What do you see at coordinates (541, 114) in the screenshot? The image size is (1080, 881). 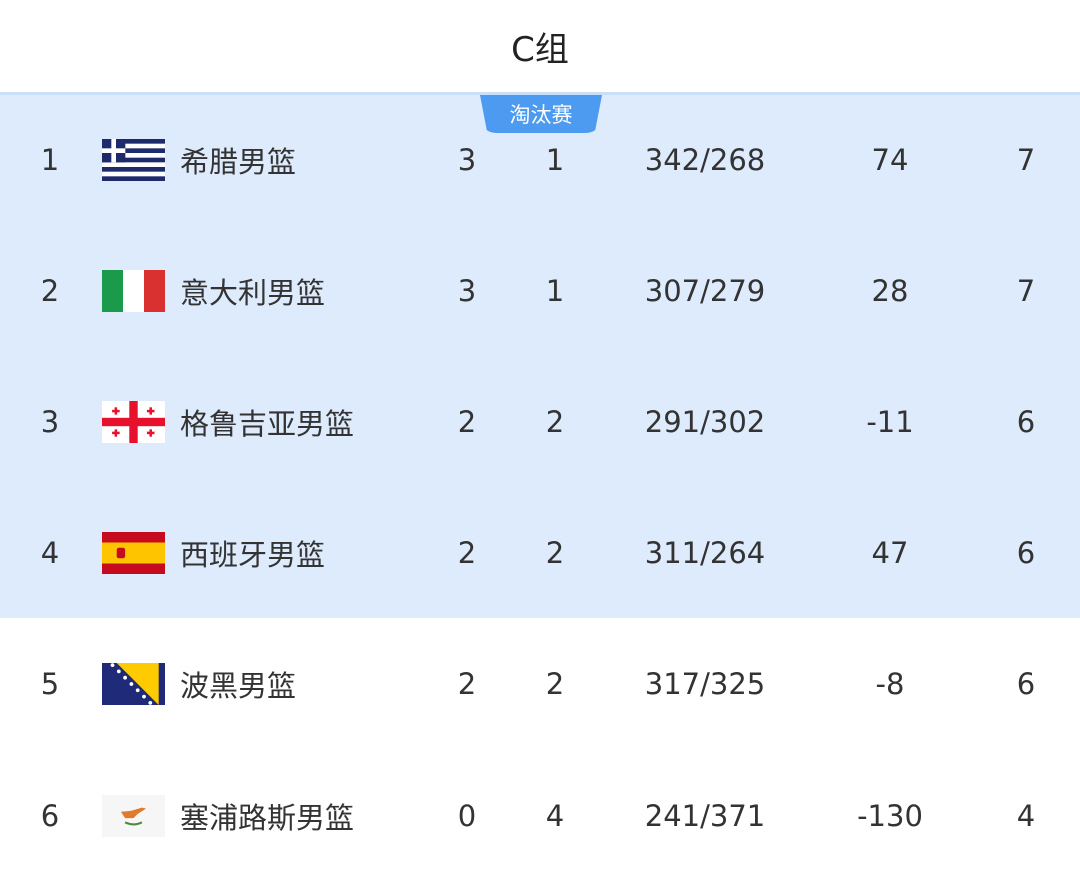 I see `knockout-badge: 淘汰赛` at bounding box center [541, 114].